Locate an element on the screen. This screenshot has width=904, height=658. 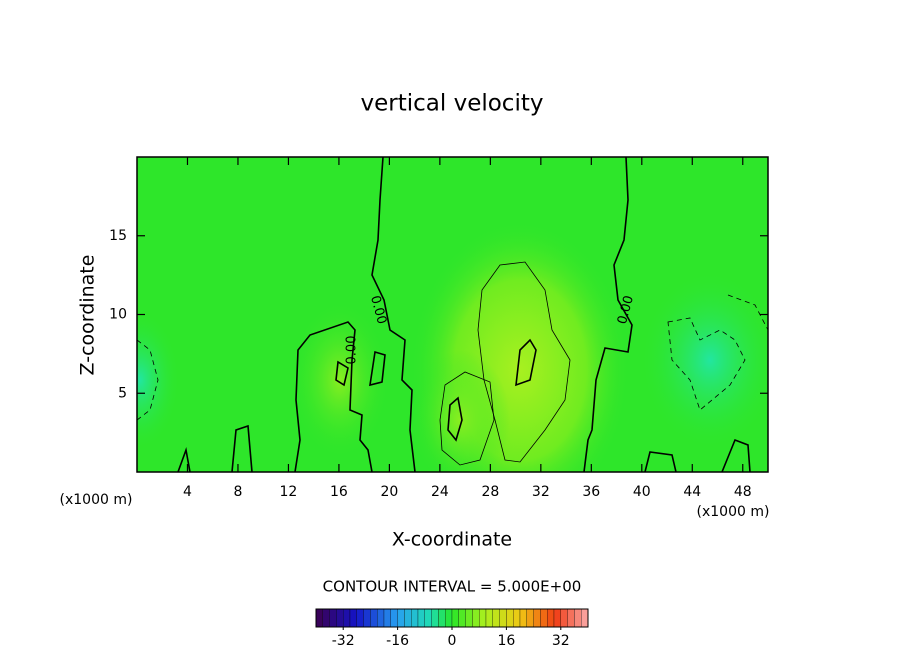
positive-contours is located at coordinates (505, 363).